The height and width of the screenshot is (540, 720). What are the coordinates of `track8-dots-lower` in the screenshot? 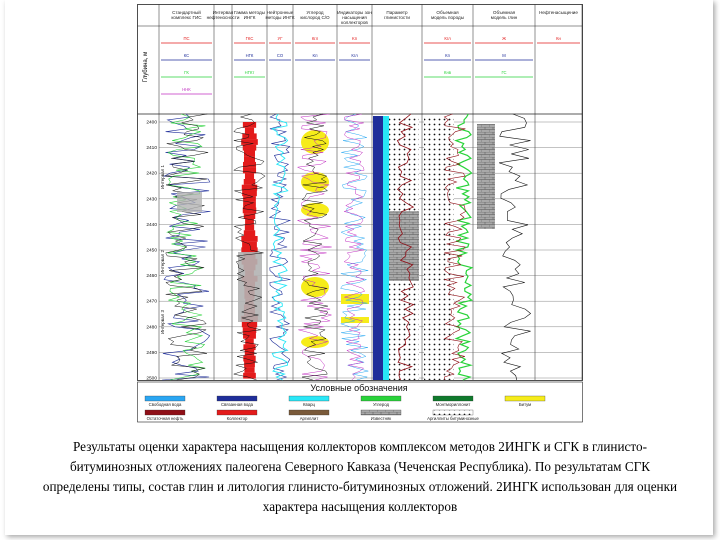 It's located at (404, 330).